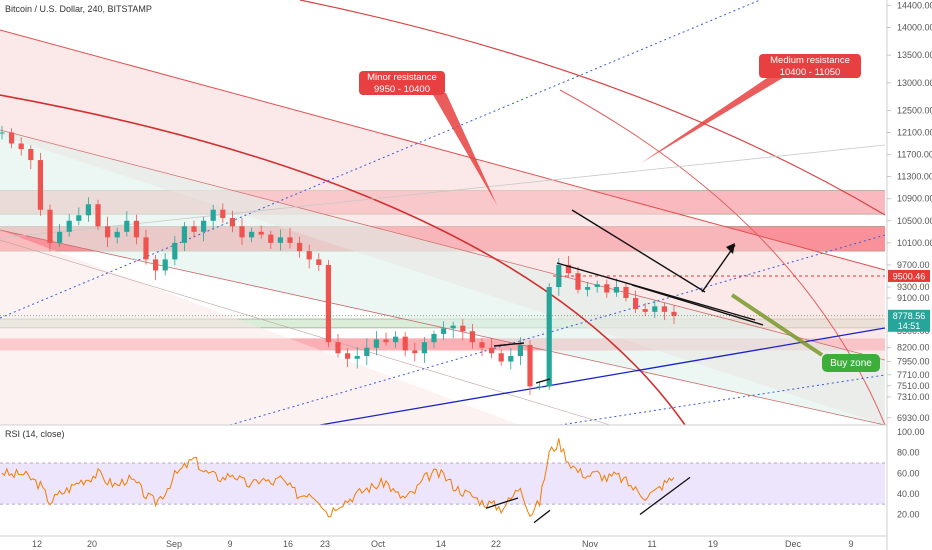 The image size is (932, 550). I want to click on price-tick-label: 12500.00, so click(914, 110).